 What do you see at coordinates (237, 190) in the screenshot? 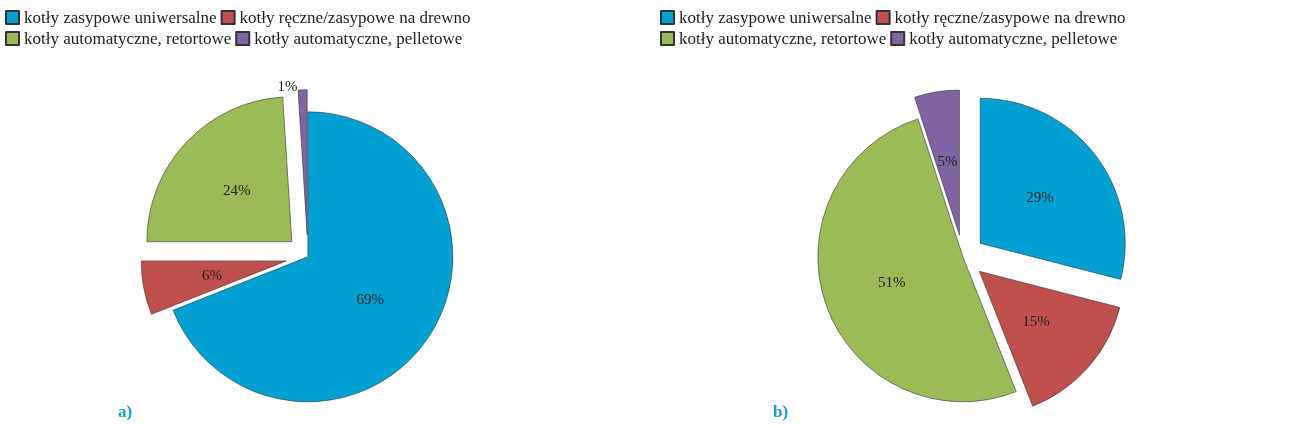
I see `data-label: 24%` at bounding box center [237, 190].